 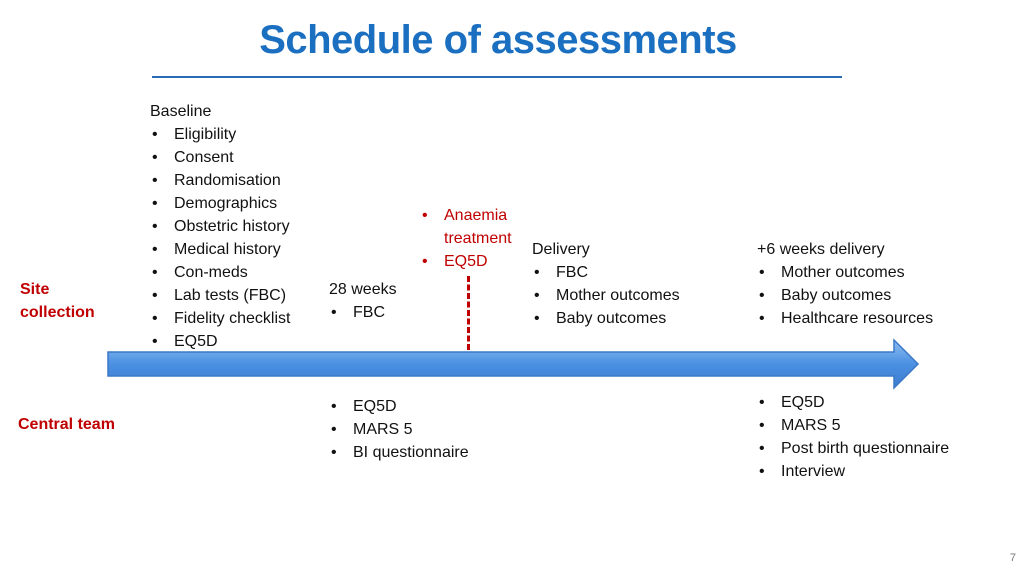 I want to click on week28-block: 28 weeks • FBC, so click(x=363, y=301).